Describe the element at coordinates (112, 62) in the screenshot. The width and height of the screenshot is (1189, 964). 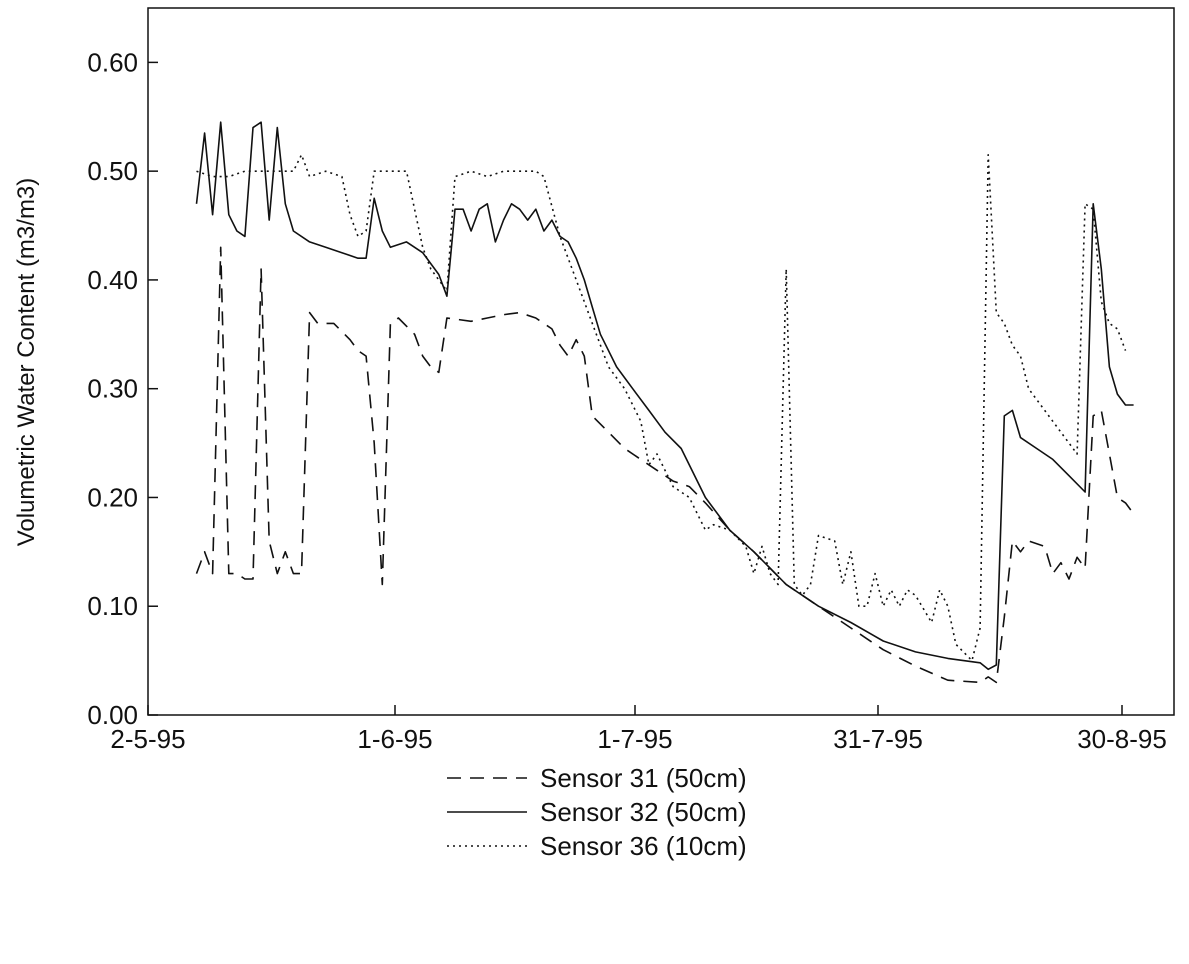
I see `y-tick-label: 0.60` at that location.